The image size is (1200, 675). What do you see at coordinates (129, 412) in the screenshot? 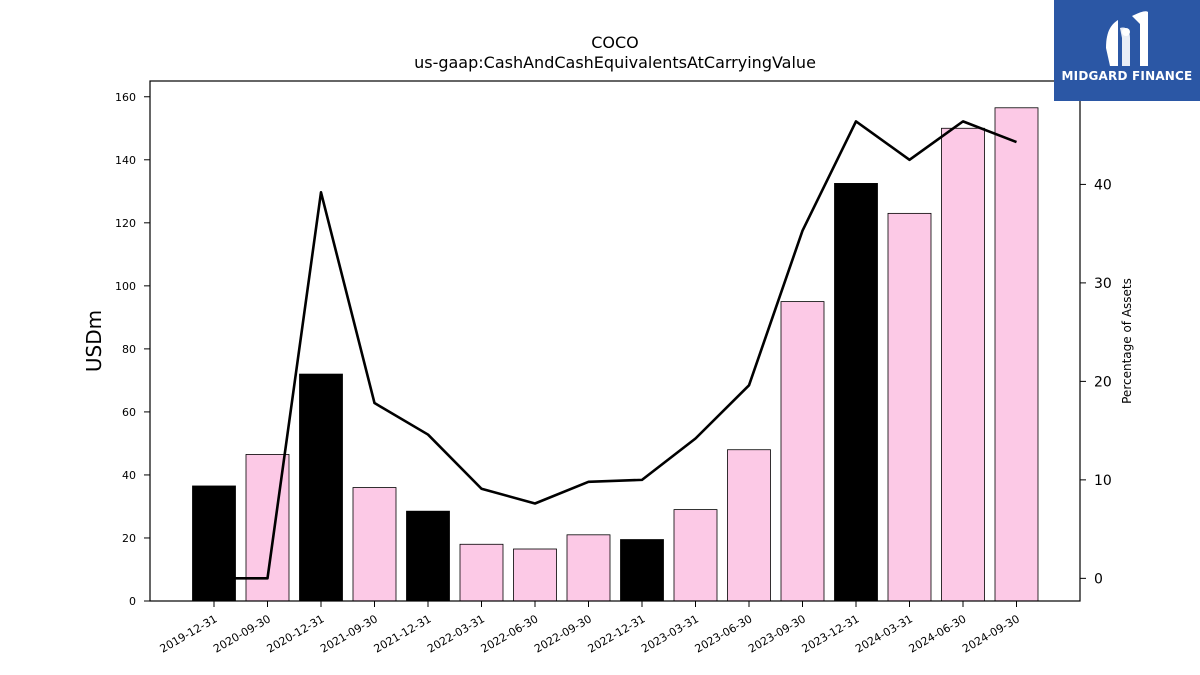
I see `y-tick-label: 60` at bounding box center [129, 412].